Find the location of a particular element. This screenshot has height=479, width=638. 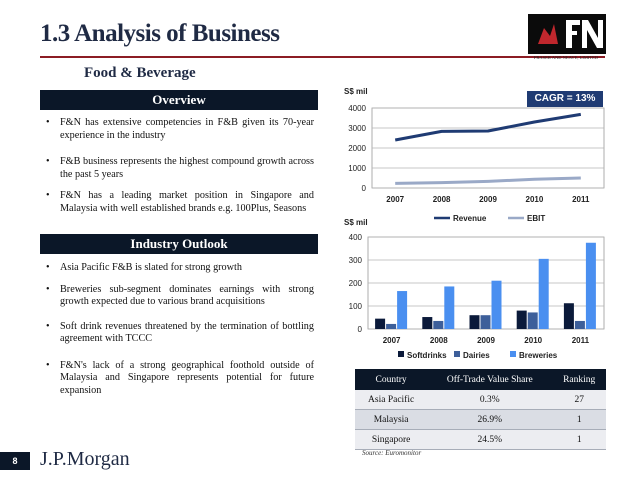

table-cell: Malaysia is located at coordinates (391, 419).